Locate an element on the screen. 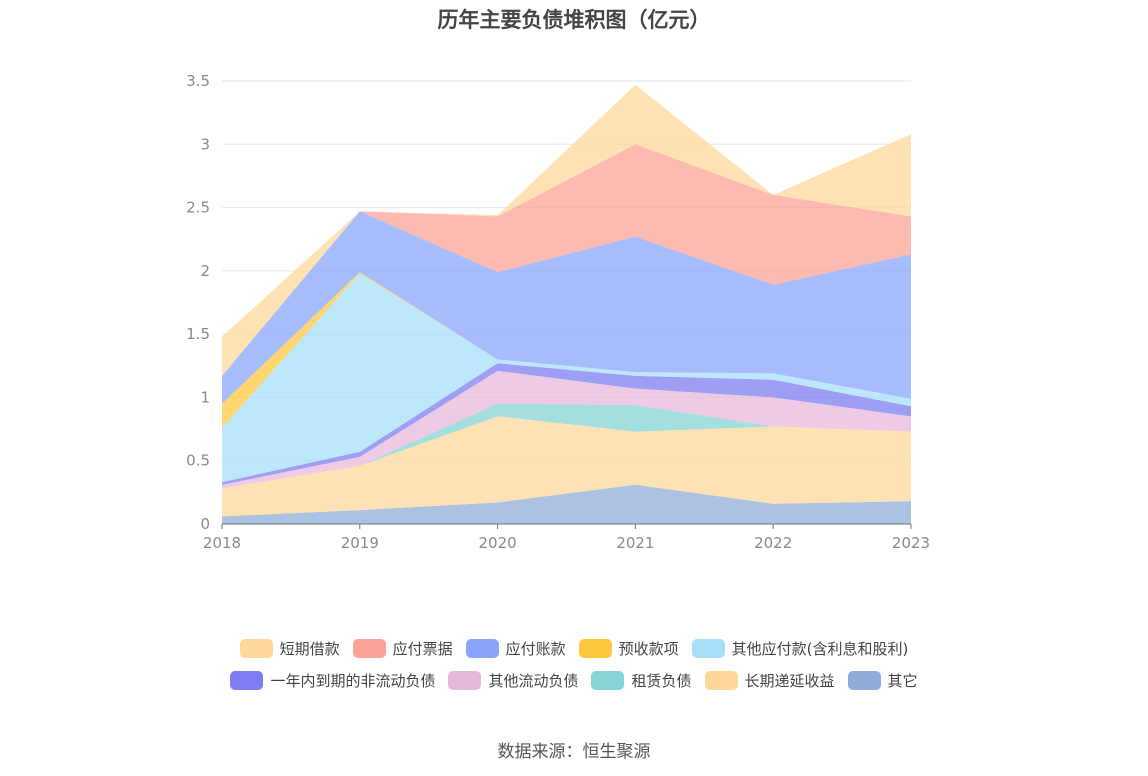 The width and height of the screenshot is (1148, 776). legend-item: 一年内到期的非流动负债 is located at coordinates (332, 680).